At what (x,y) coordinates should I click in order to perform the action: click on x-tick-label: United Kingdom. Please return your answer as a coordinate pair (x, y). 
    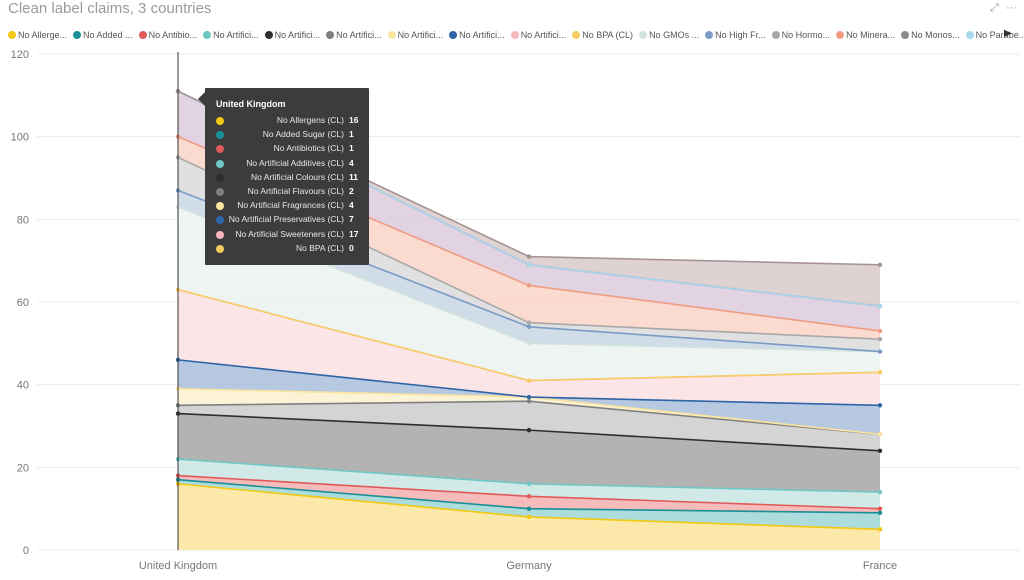
    Looking at the image, I should click on (178, 566).